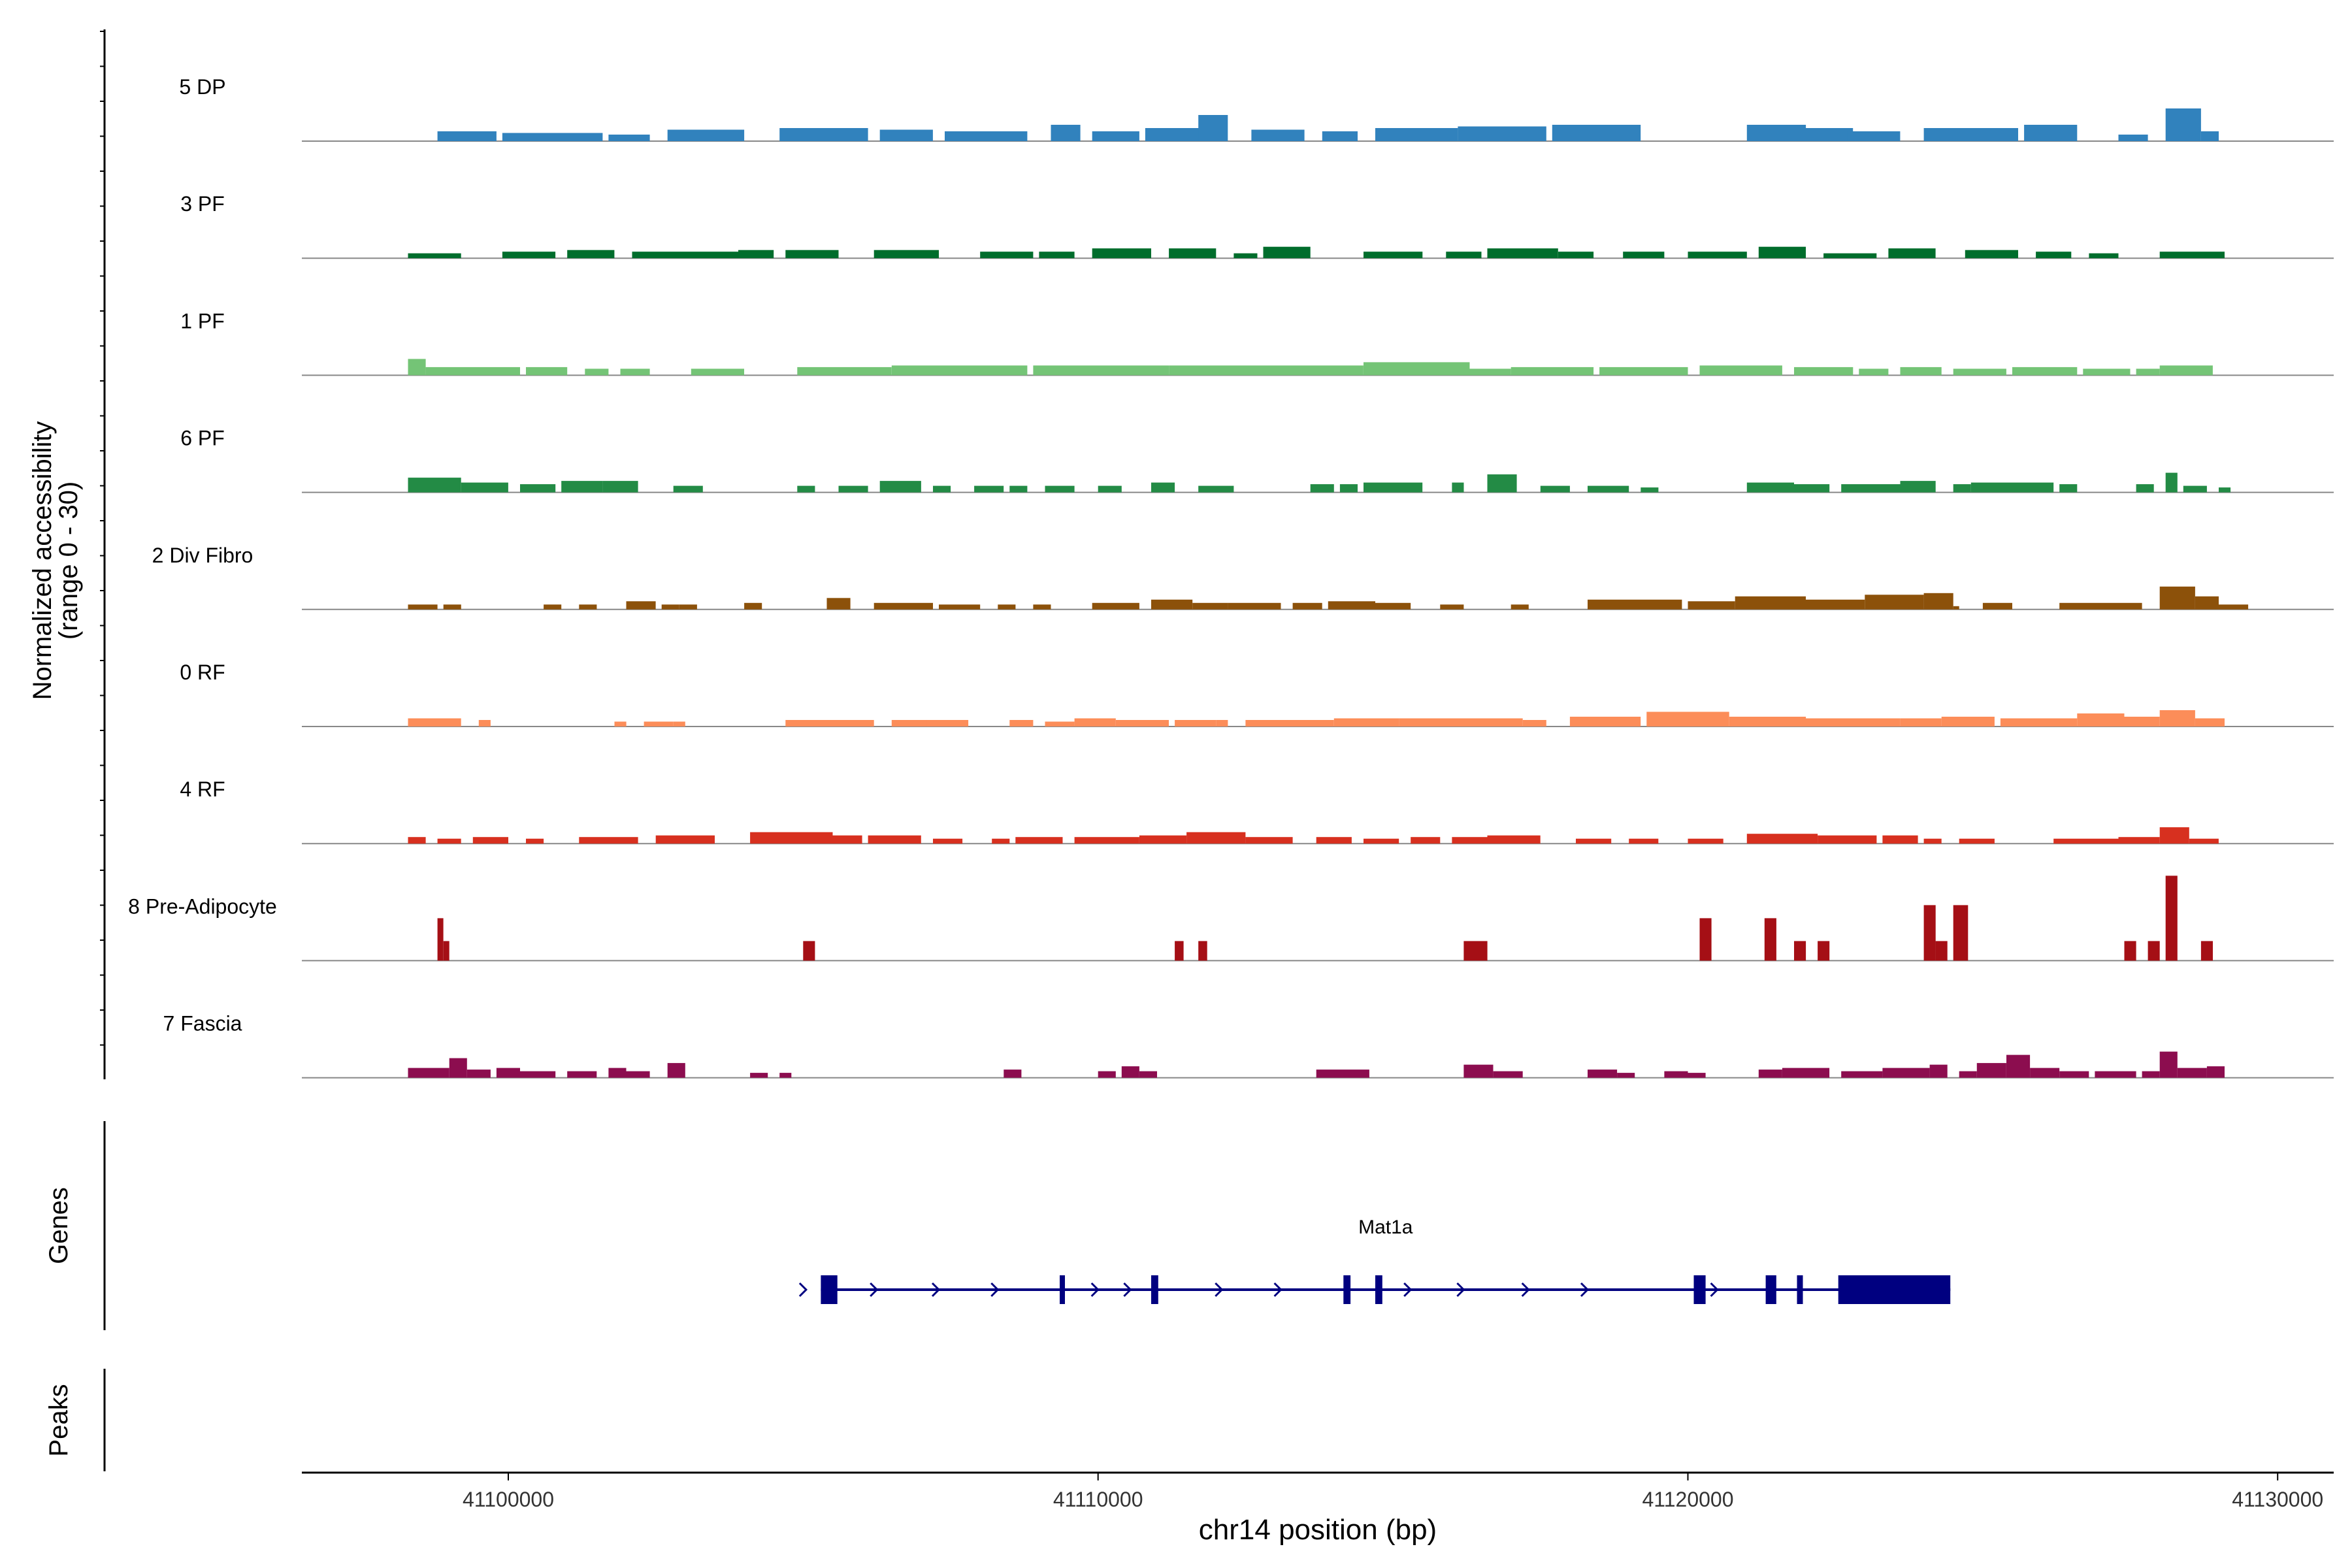 The image size is (2352, 1568). I want to click on x-axis-tick-label: 41100000, so click(508, 1499).